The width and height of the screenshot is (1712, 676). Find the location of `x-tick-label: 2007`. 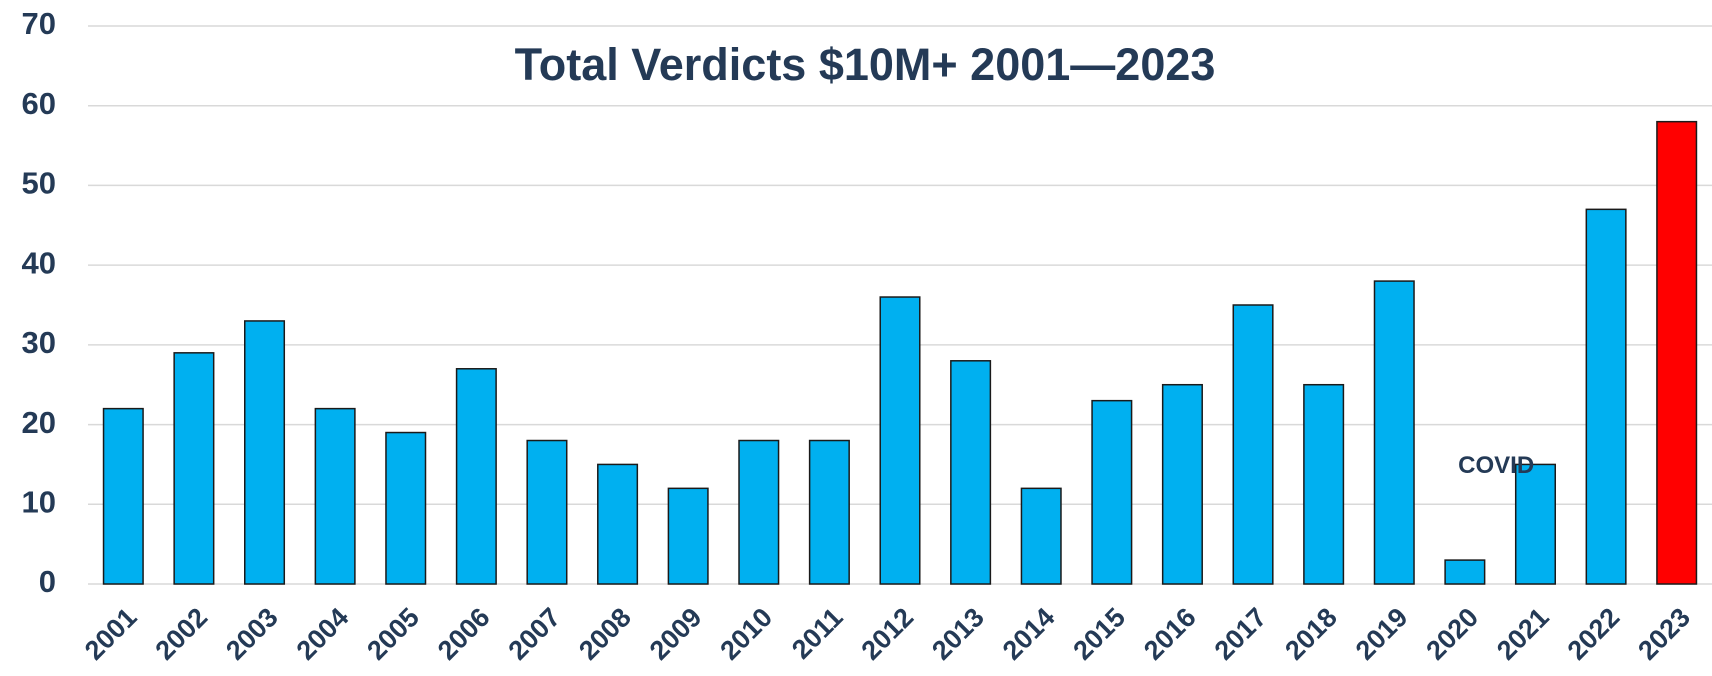

x-tick-label: 2007 is located at coordinates (535, 634).